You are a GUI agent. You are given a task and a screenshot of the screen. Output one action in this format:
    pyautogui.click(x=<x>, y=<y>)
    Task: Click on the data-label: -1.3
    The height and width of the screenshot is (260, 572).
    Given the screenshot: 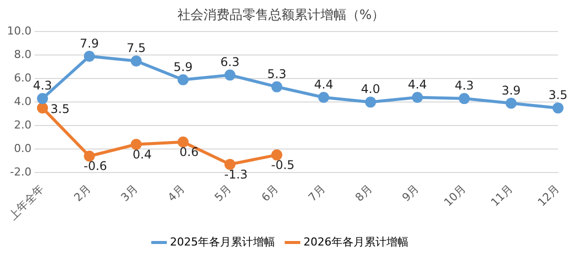 What is the action you would take?
    pyautogui.click(x=236, y=174)
    